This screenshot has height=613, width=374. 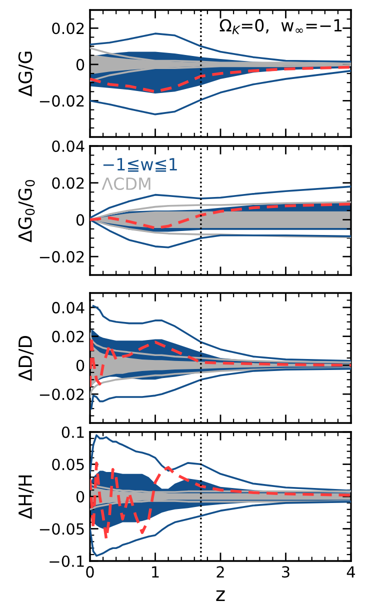 What do you see at coordinates (140, 165) in the screenshot?
I see `series-label: −1≦w≦1` at bounding box center [140, 165].